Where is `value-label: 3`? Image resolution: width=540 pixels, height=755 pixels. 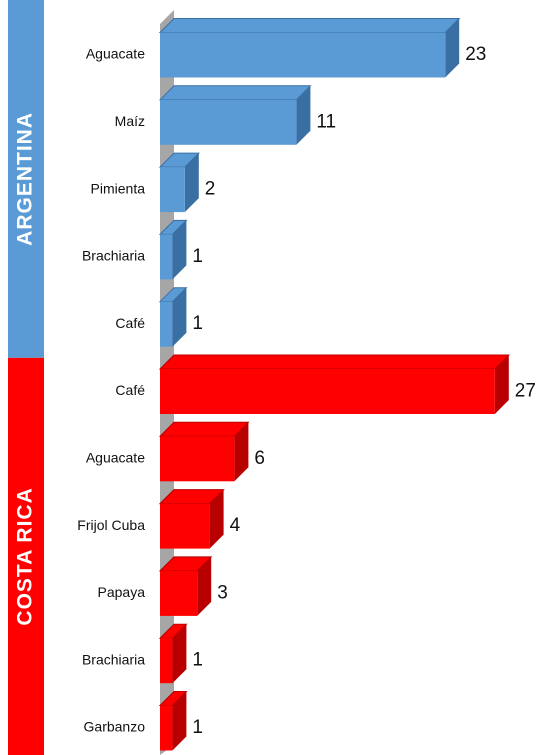
value-label: 3 is located at coordinates (222, 592).